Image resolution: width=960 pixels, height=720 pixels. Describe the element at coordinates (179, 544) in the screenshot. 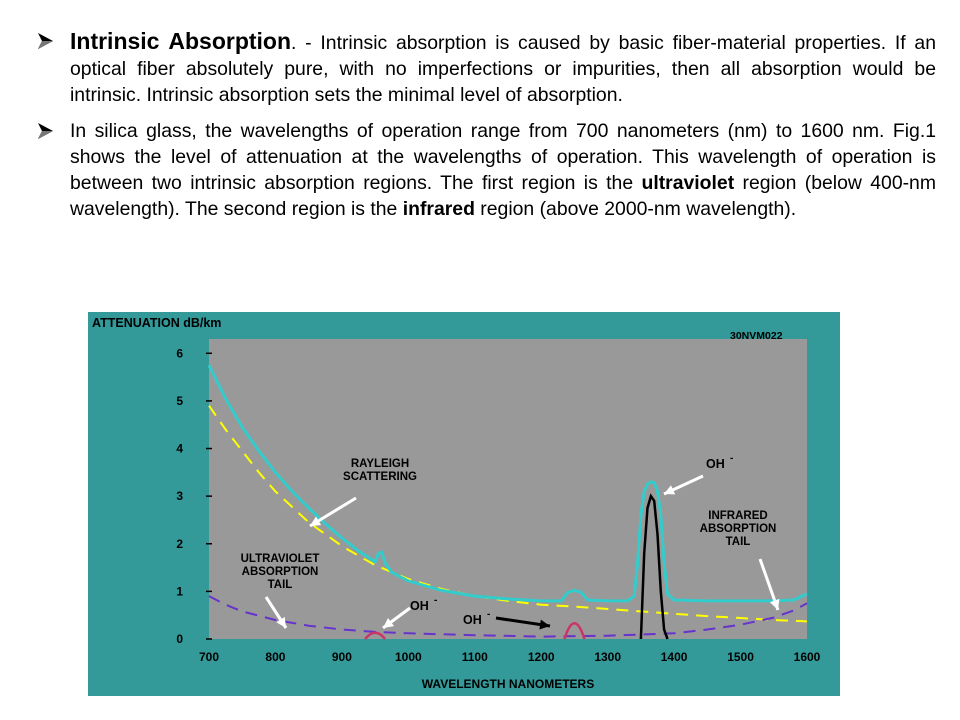

I see `y-tick-label: 2` at that location.